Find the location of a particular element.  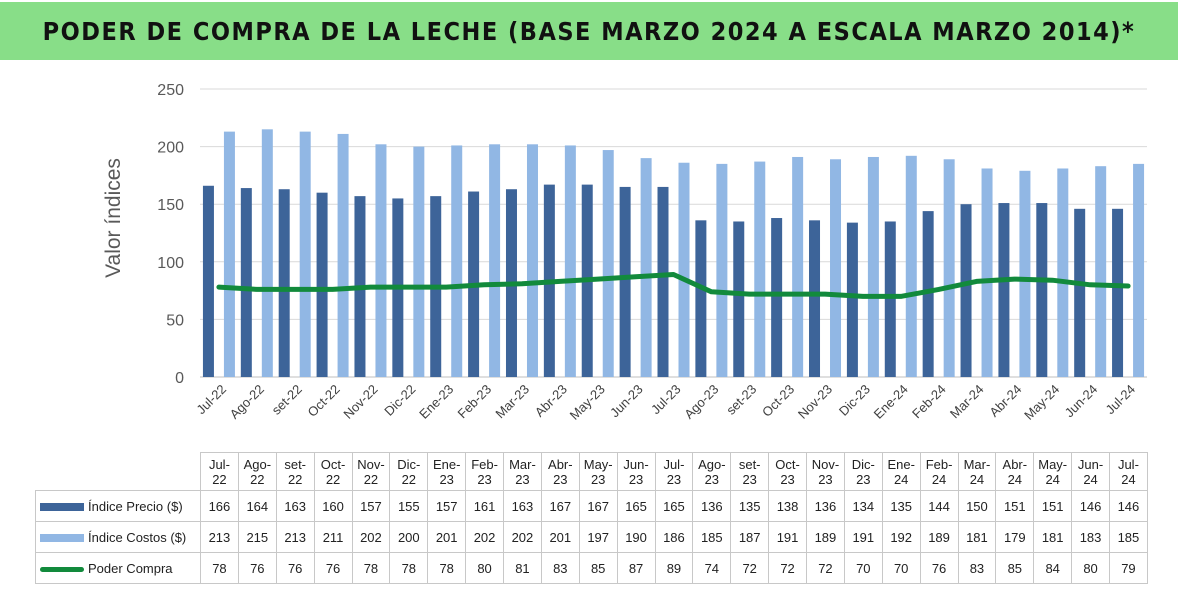

y-tick-label: 0 is located at coordinates (179, 378).